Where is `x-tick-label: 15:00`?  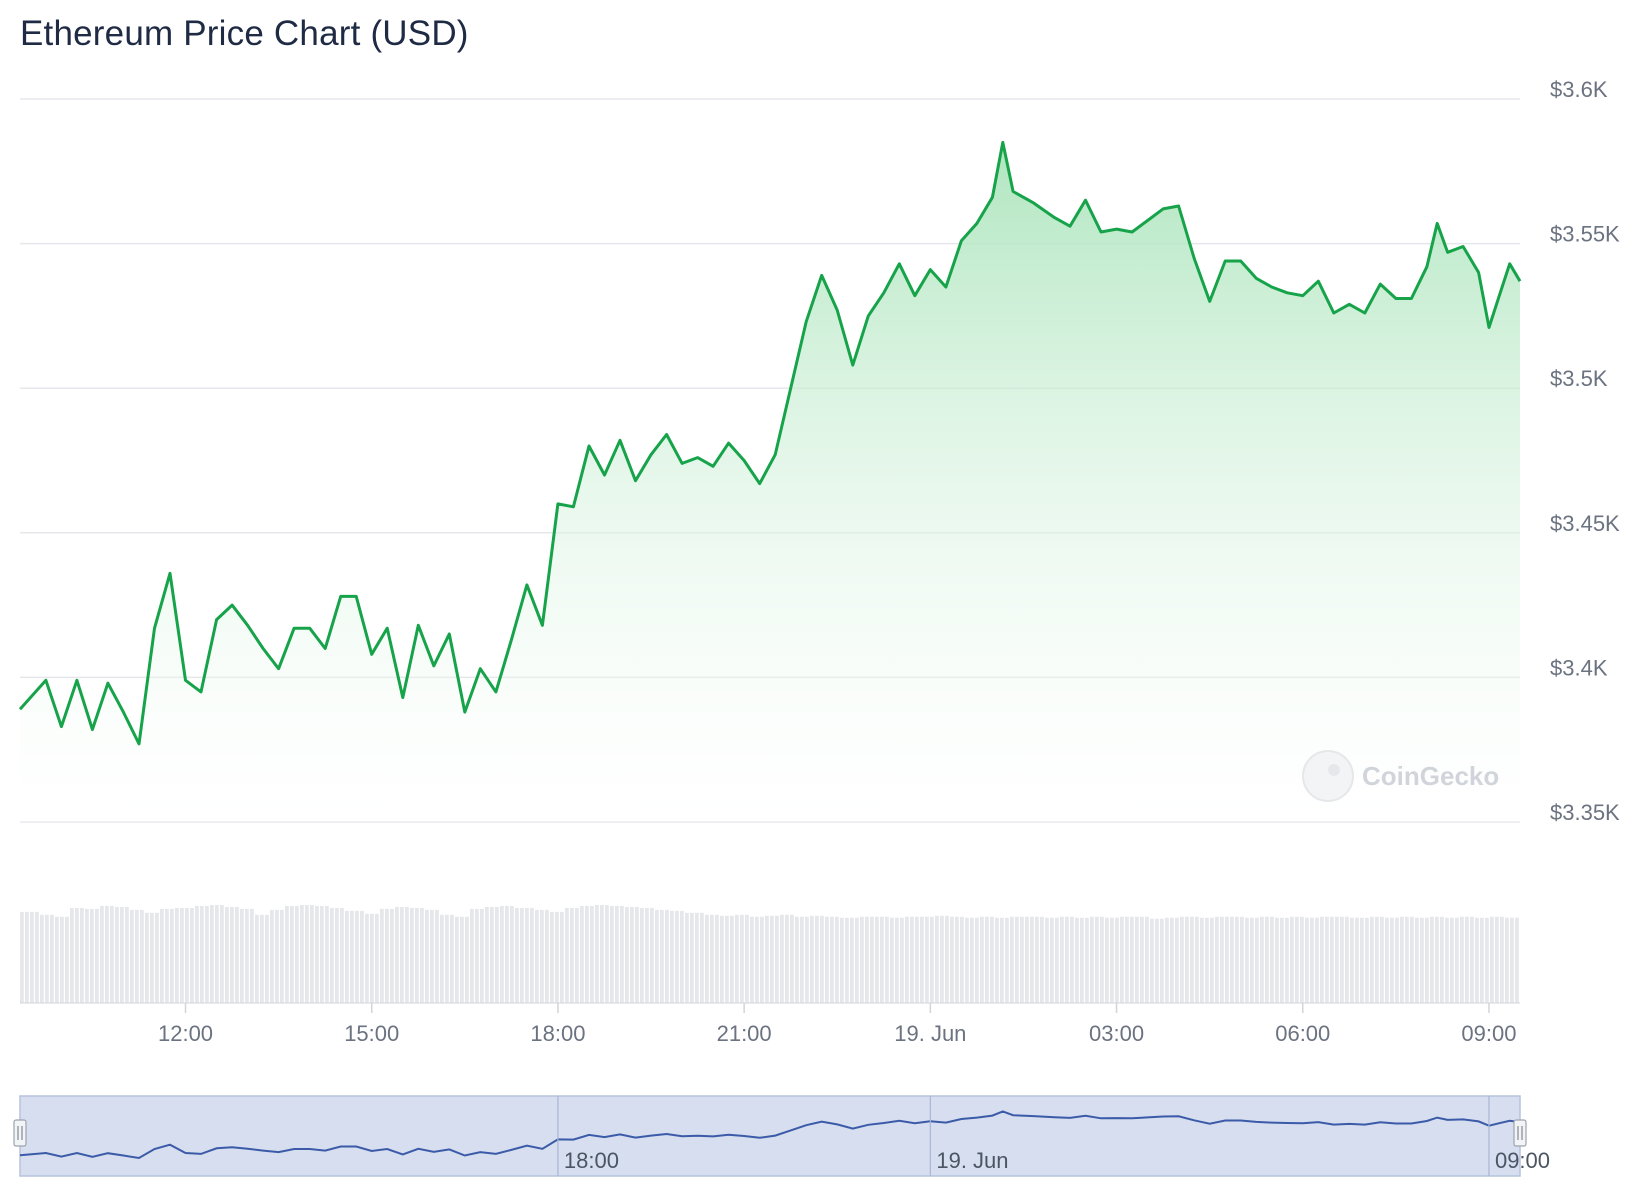
x-tick-label: 15:00 is located at coordinates (371, 1033).